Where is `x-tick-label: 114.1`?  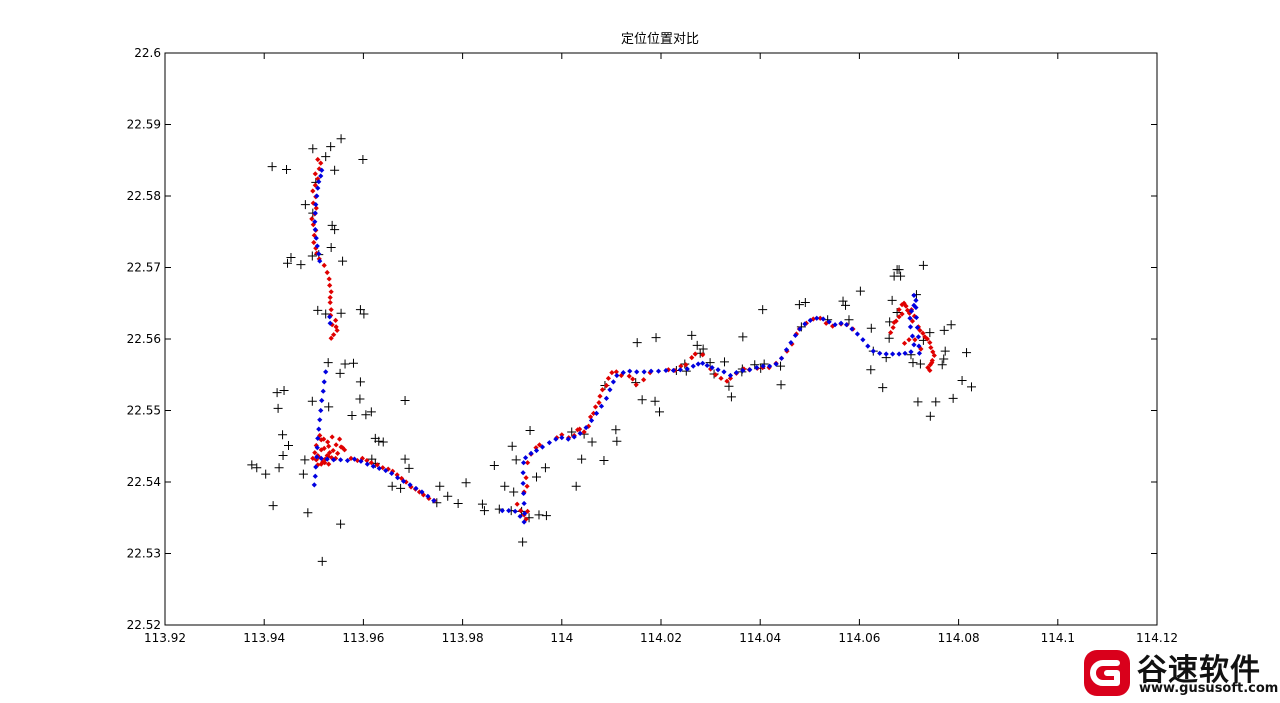 x-tick-label: 114.1 is located at coordinates (1058, 638).